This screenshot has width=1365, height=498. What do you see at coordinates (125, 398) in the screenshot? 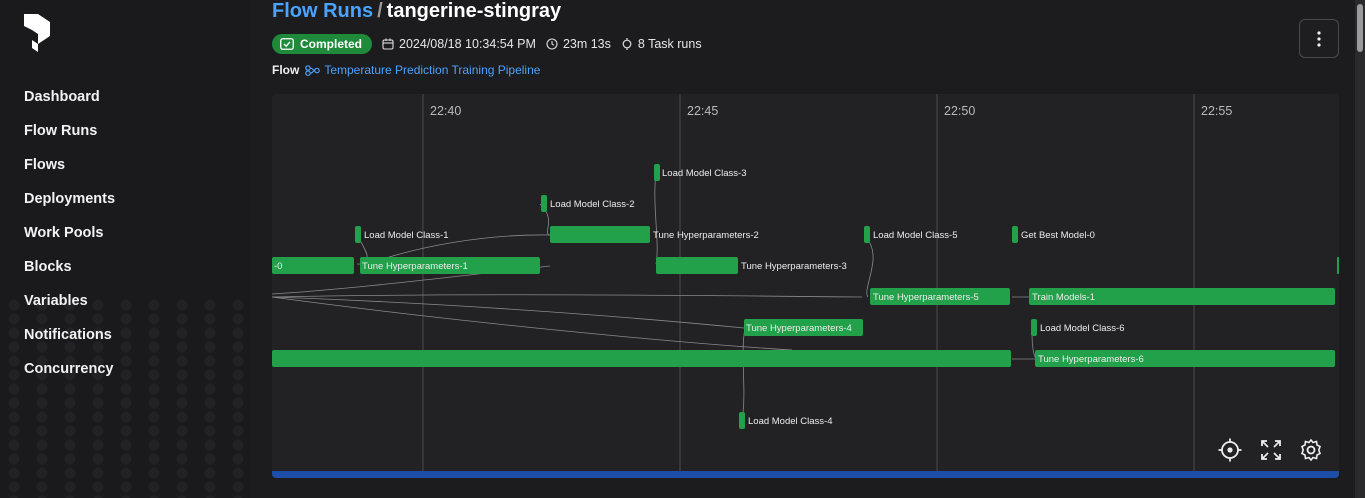
I see `sidebar-decoration` at bounding box center [125, 398].